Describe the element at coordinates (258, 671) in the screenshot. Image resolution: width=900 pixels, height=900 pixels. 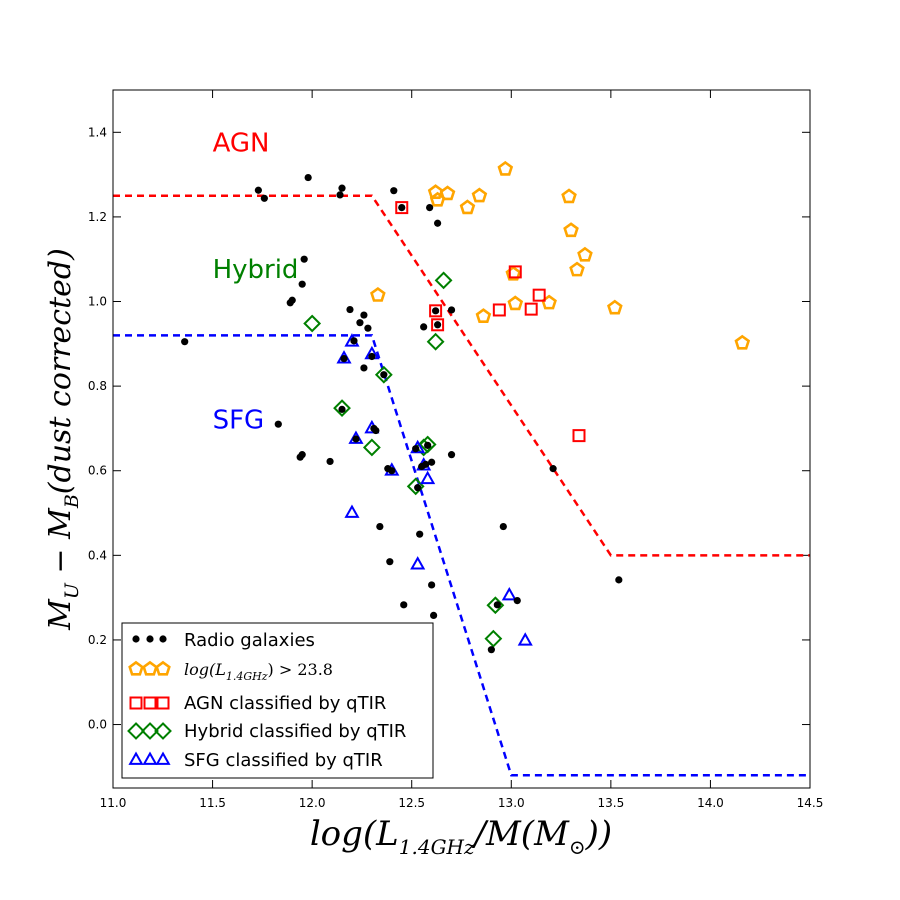
I see `legend-label-high-luminosity: log(L1.4GHz) > 23.8` at that location.